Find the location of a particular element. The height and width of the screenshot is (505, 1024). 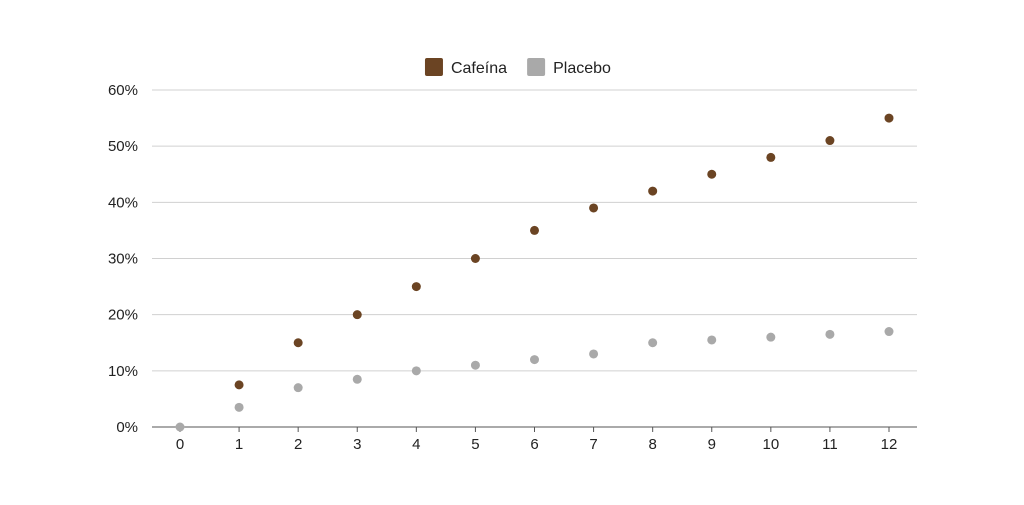

legend-item: Placebo is located at coordinates (569, 67).